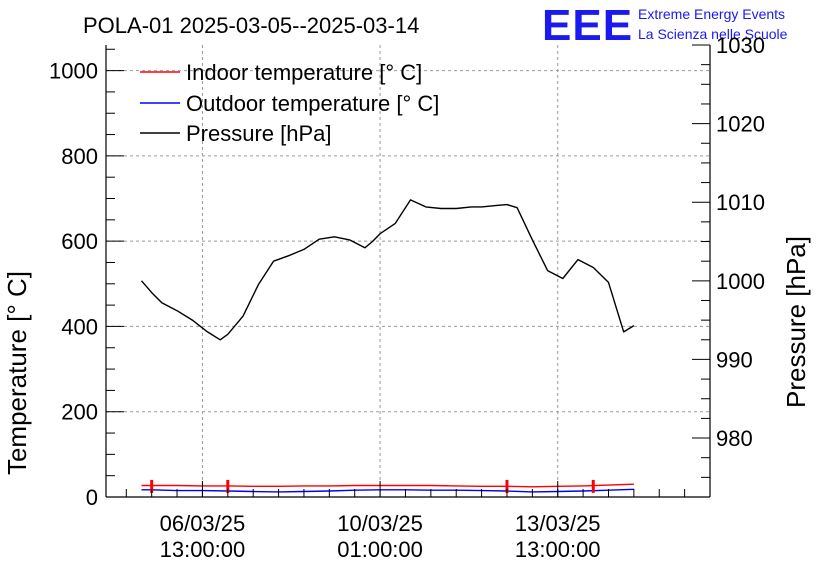  What do you see at coordinates (734, 438) in the screenshot?
I see `y2-tick-label: 980` at bounding box center [734, 438].